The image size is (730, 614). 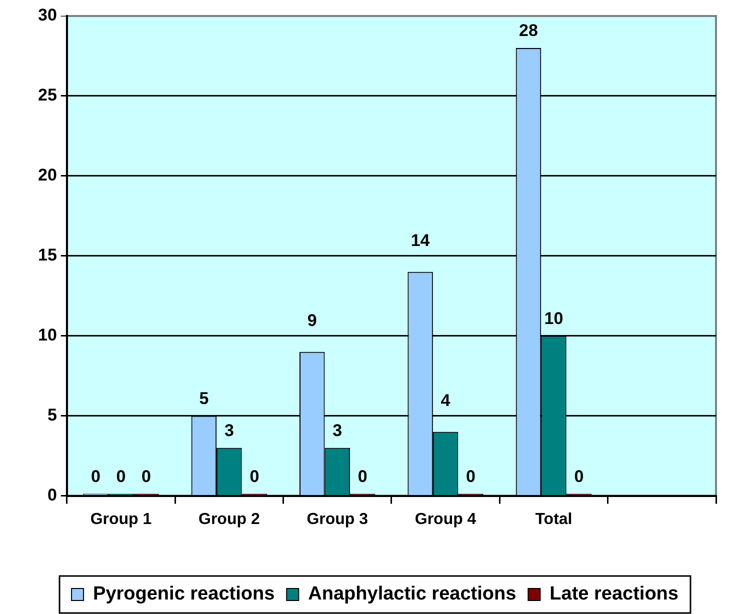 I want to click on legend-label: Late reactions, so click(x=614, y=594).